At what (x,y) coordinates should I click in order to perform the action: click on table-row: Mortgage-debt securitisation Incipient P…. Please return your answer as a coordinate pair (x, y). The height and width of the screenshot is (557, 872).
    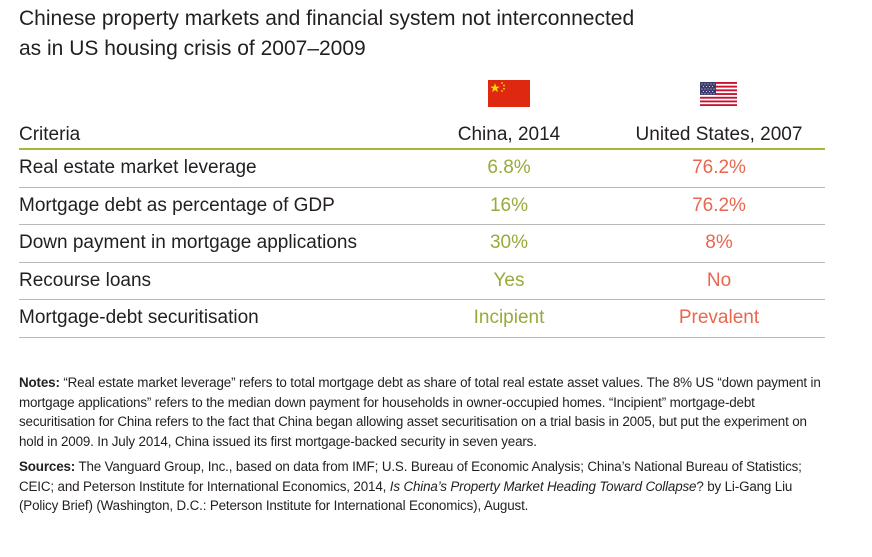
    Looking at the image, I should click on (422, 319).